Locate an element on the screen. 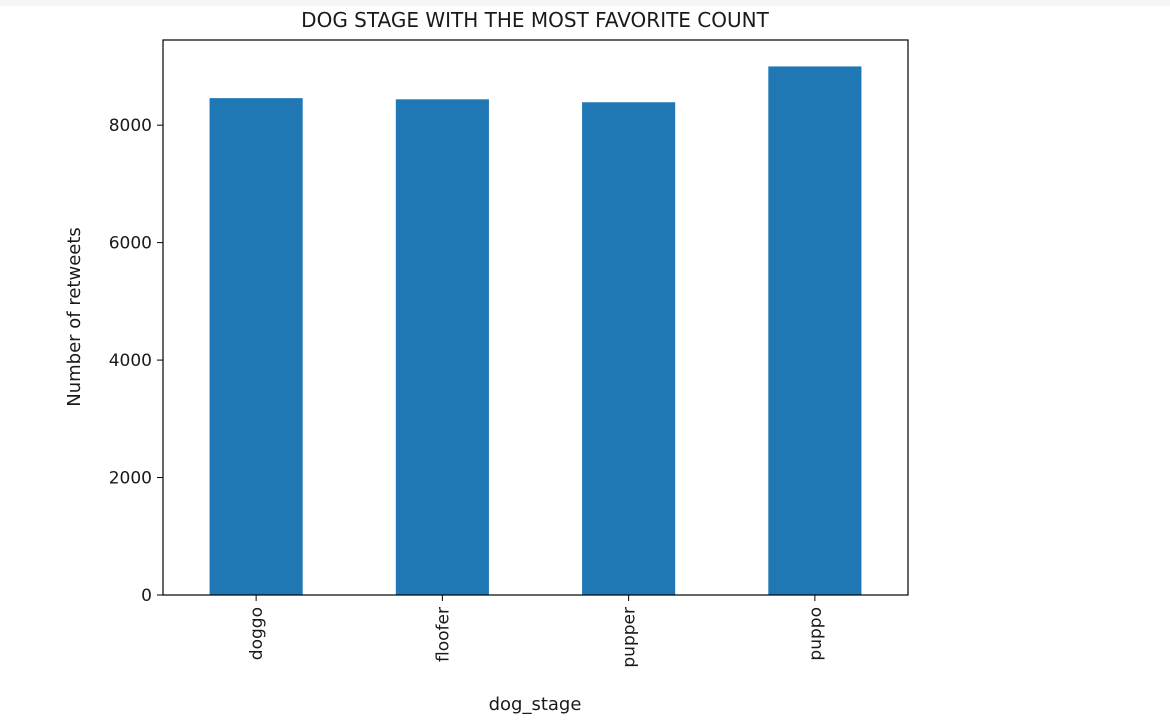 This screenshot has height=724, width=1170. x-tick-label-pupper: pupper is located at coordinates (630, 637).